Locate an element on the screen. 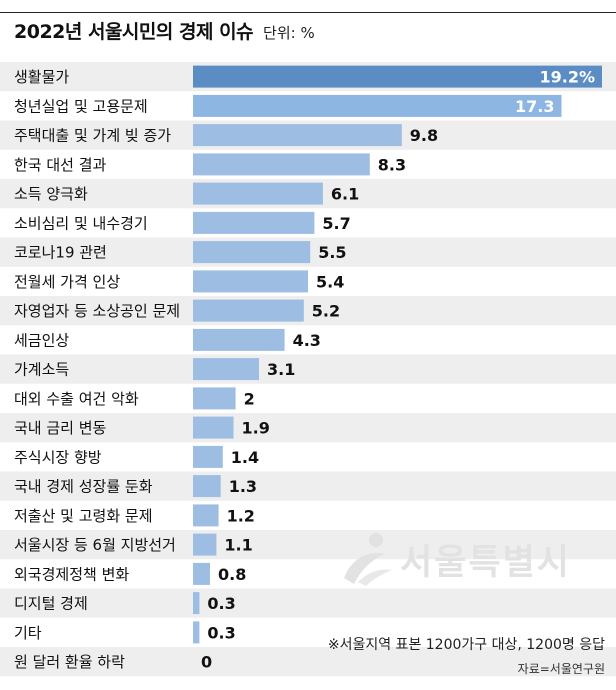  value-label: 5.2 is located at coordinates (326, 311).